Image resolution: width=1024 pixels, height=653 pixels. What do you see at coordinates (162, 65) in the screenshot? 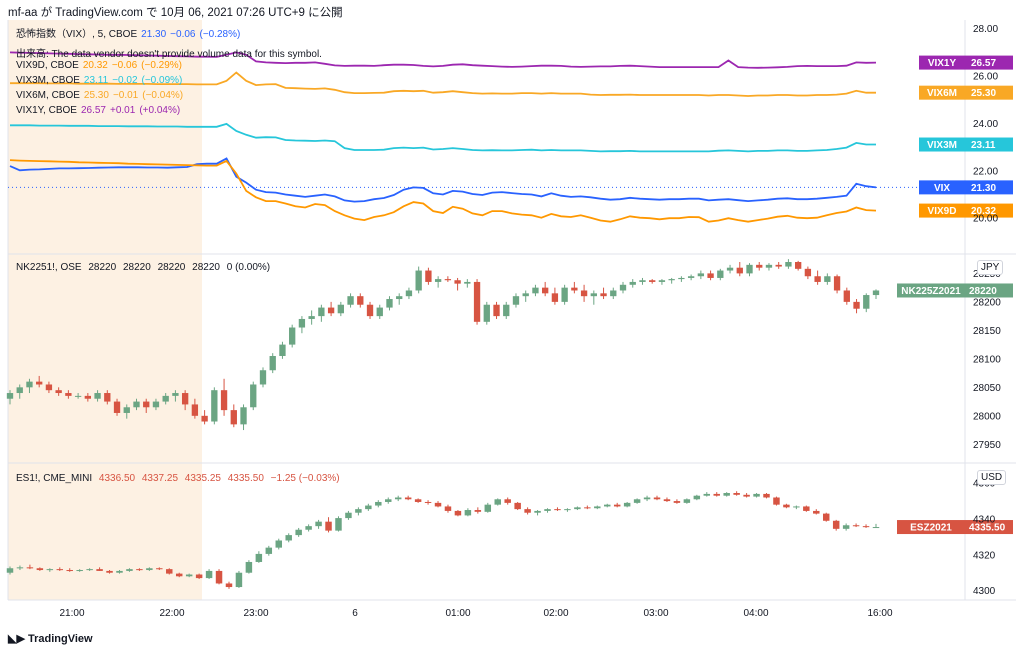
I see `vix-legend-percent: (−0.29%)` at bounding box center [162, 65].